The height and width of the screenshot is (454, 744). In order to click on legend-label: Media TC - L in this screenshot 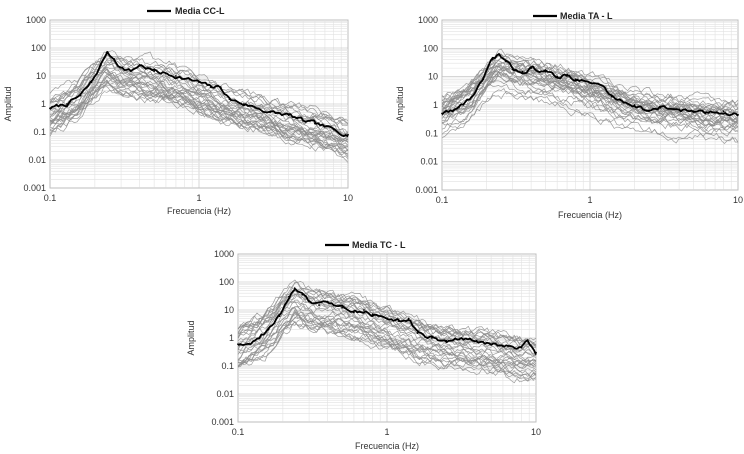, I will do `click(379, 245)`.